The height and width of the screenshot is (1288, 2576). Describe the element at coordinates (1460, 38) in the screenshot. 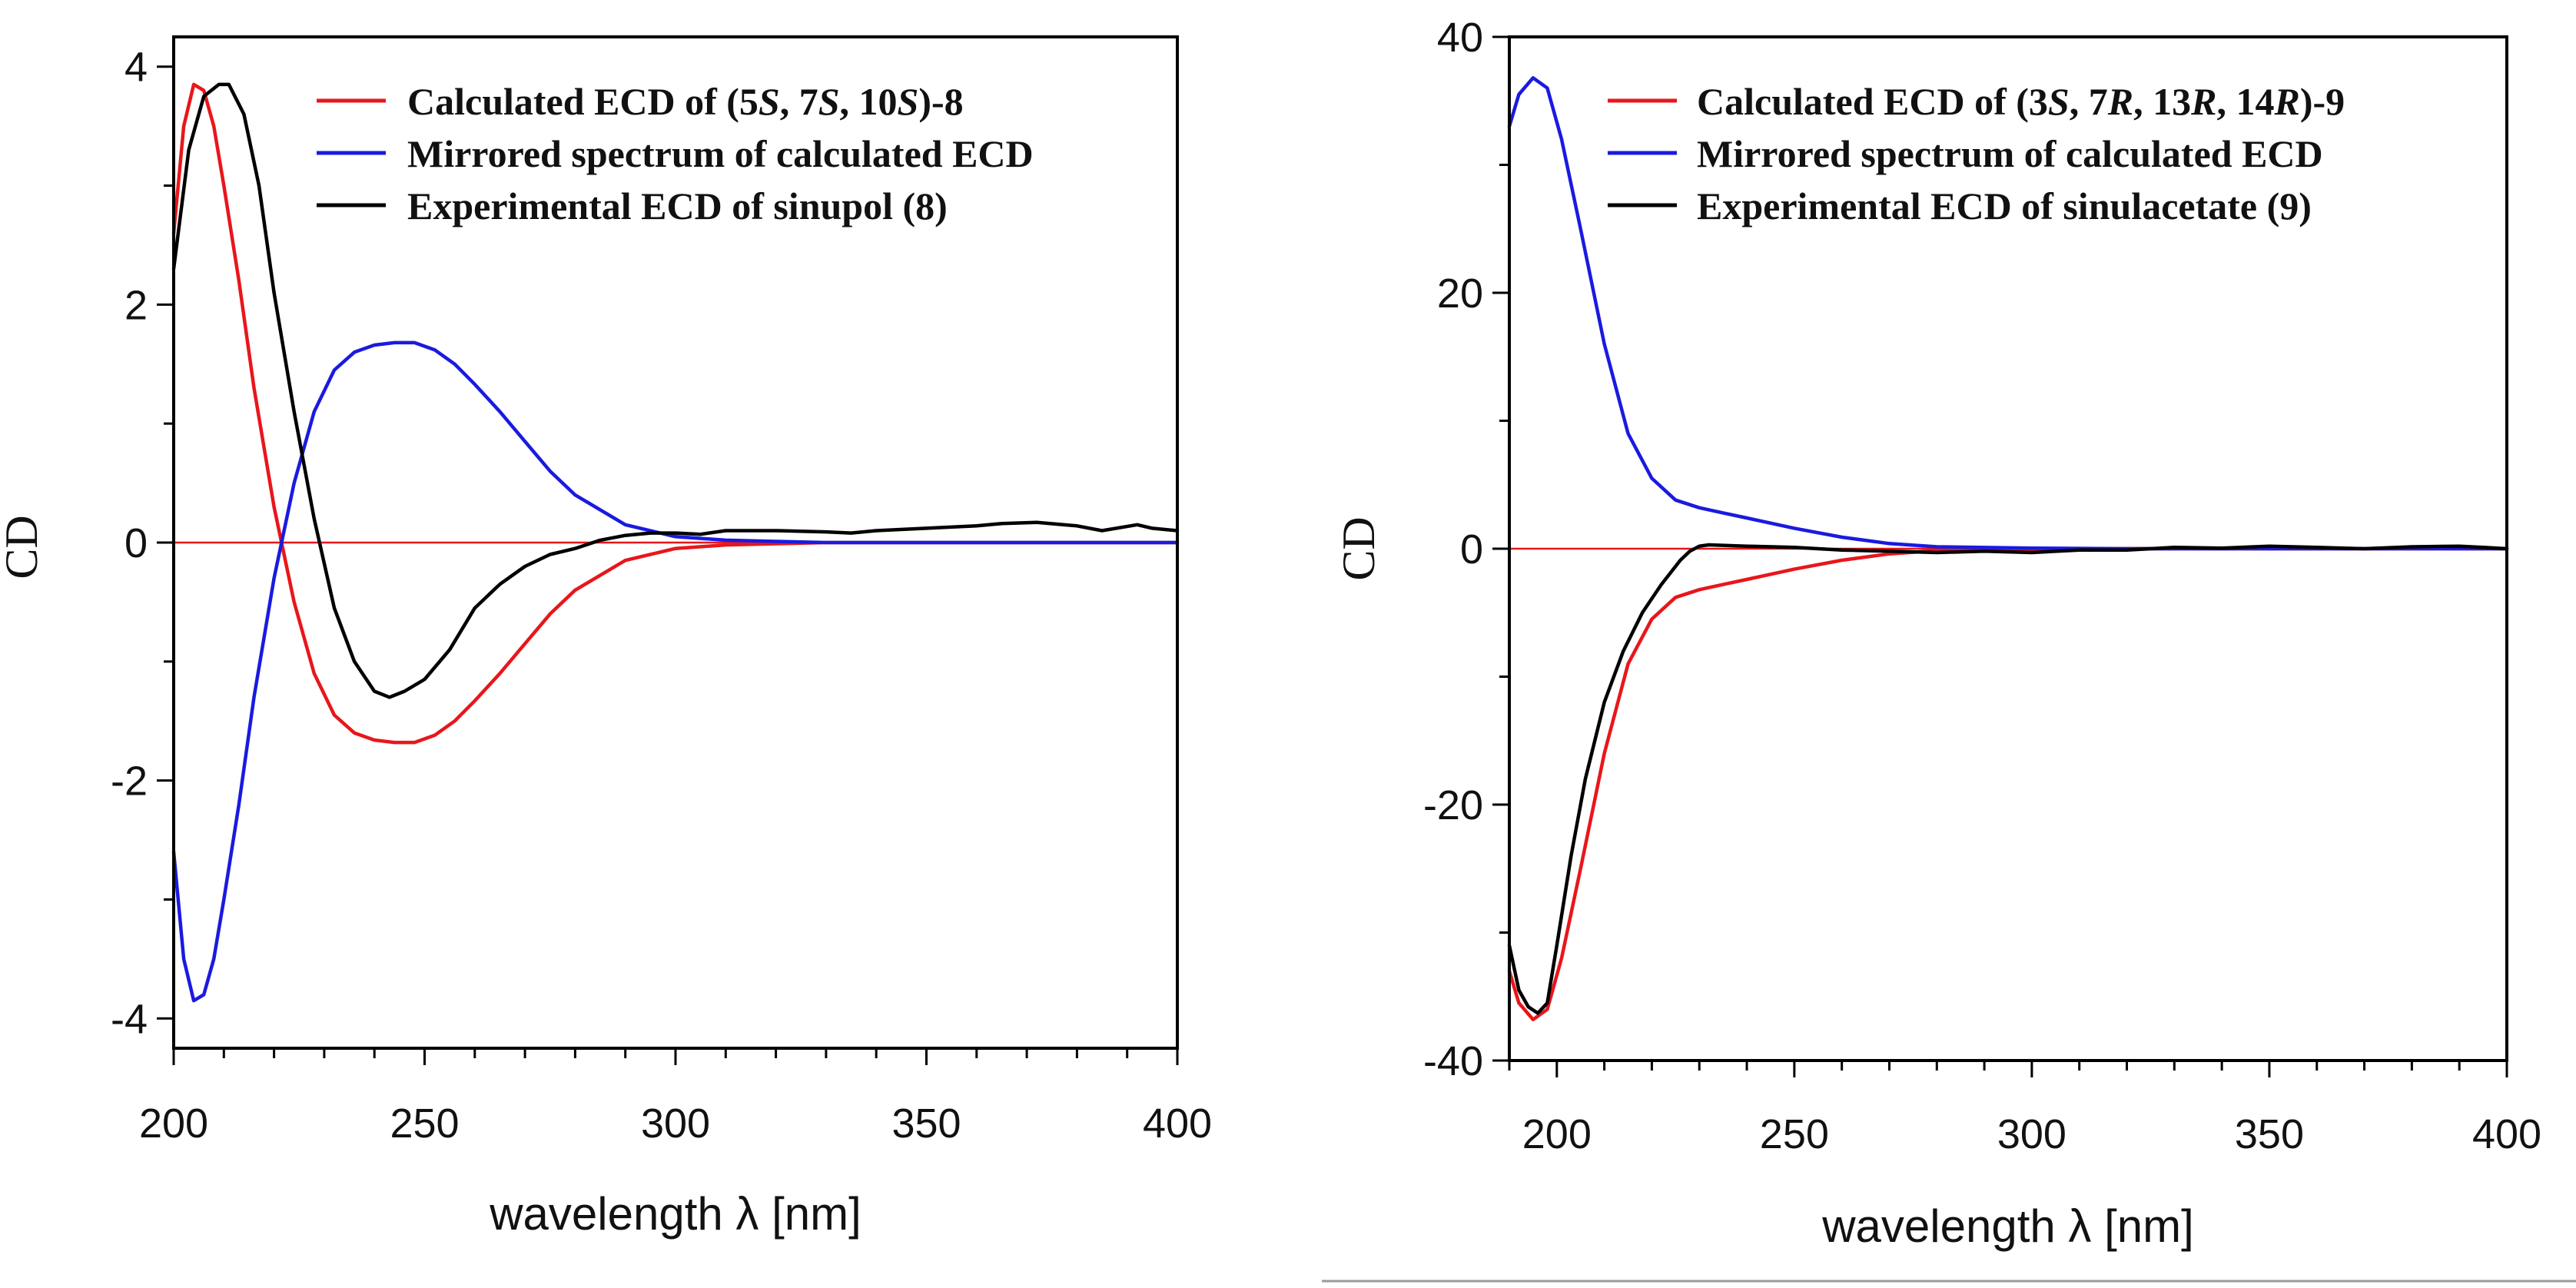

I see `y-tick-label: 40` at that location.